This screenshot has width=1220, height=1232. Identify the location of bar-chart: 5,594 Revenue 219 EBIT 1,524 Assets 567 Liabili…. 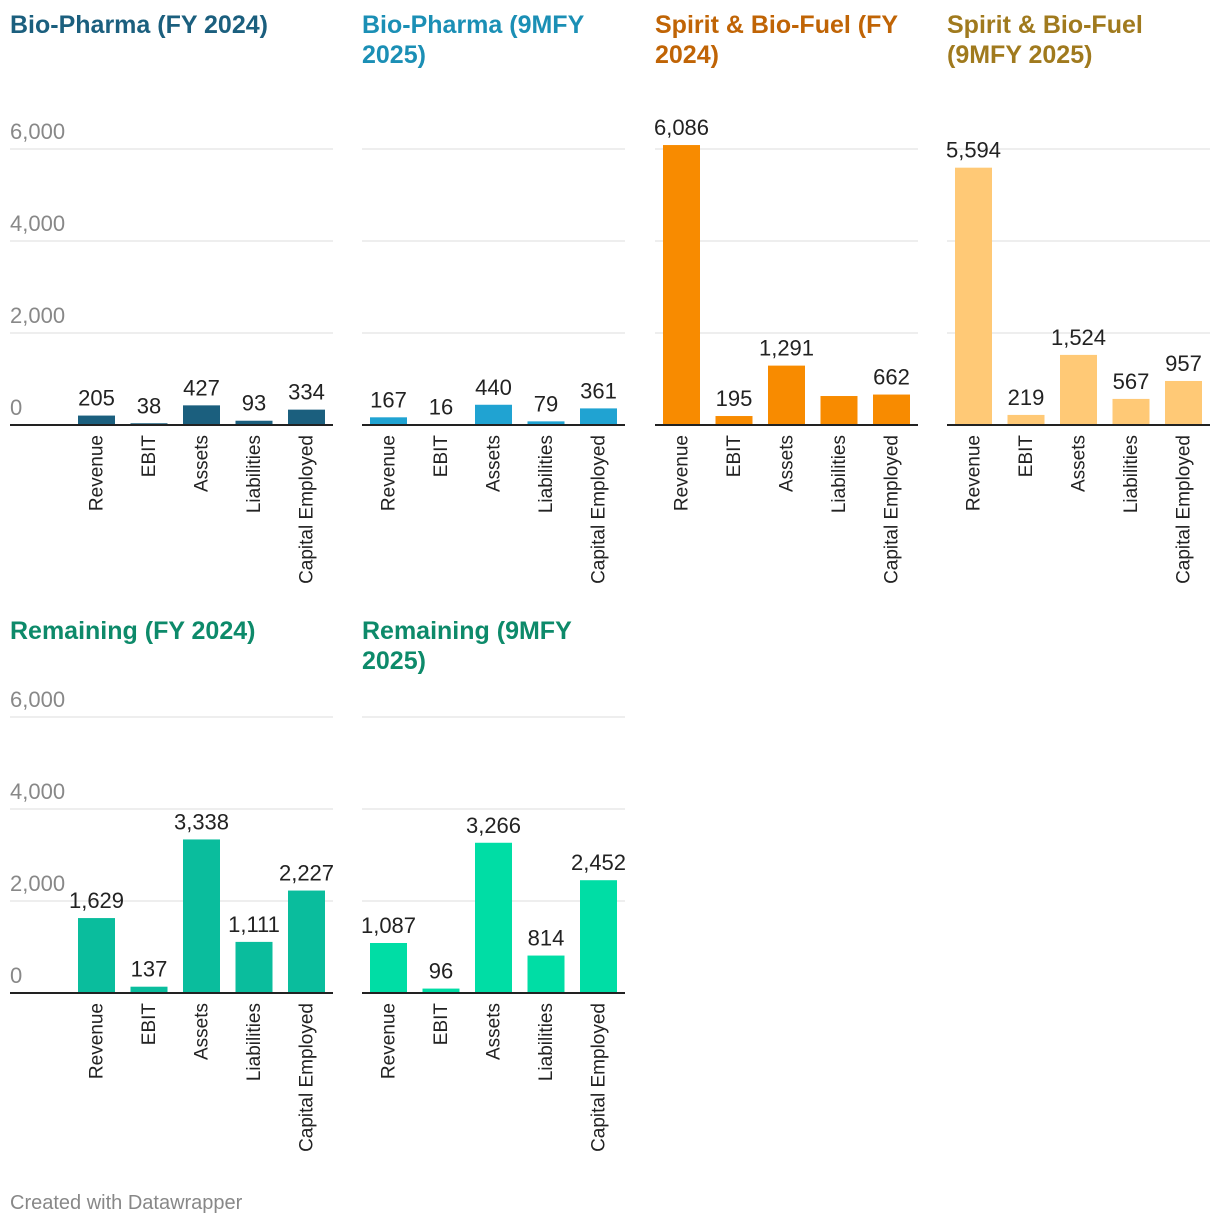
(1078, 361).